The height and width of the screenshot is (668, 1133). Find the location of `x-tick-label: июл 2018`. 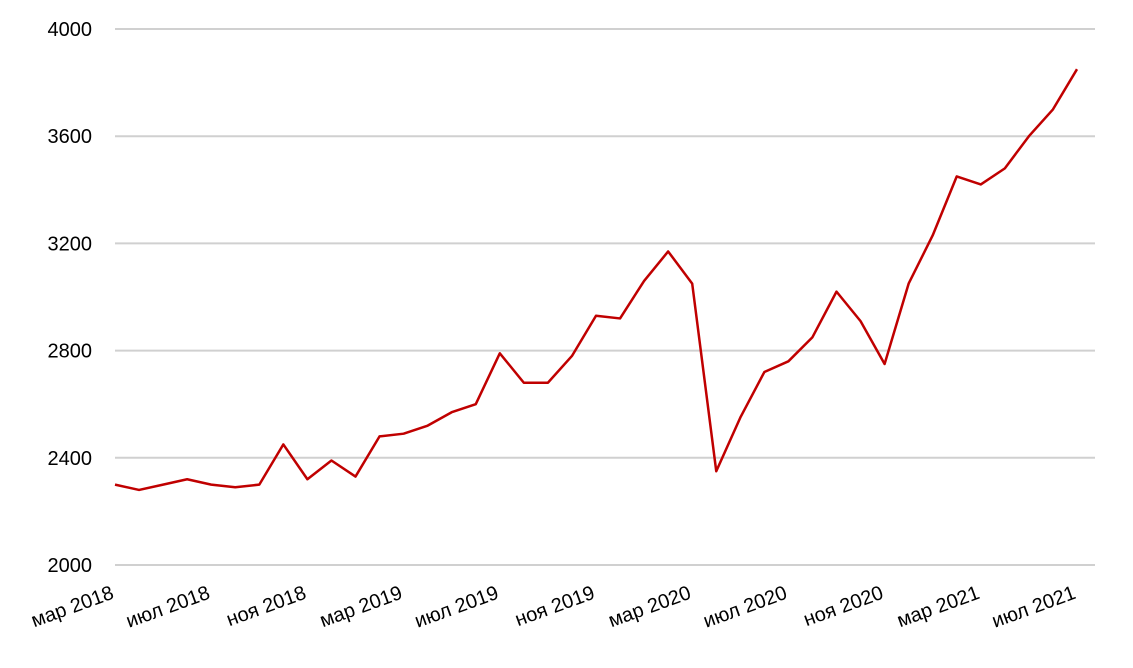

x-tick-label: июл 2018 is located at coordinates (168, 607).